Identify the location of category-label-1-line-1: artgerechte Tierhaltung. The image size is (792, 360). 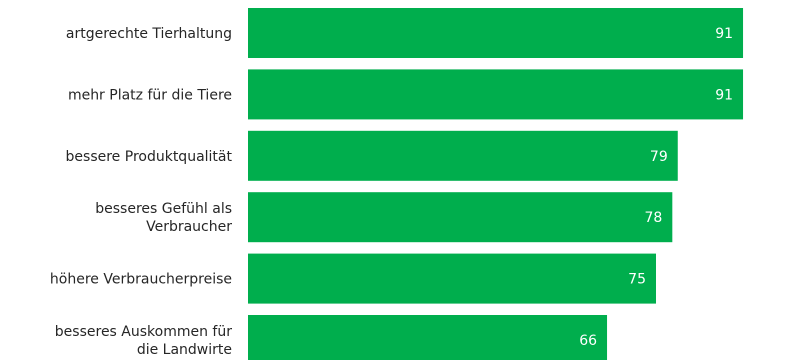
(149, 34).